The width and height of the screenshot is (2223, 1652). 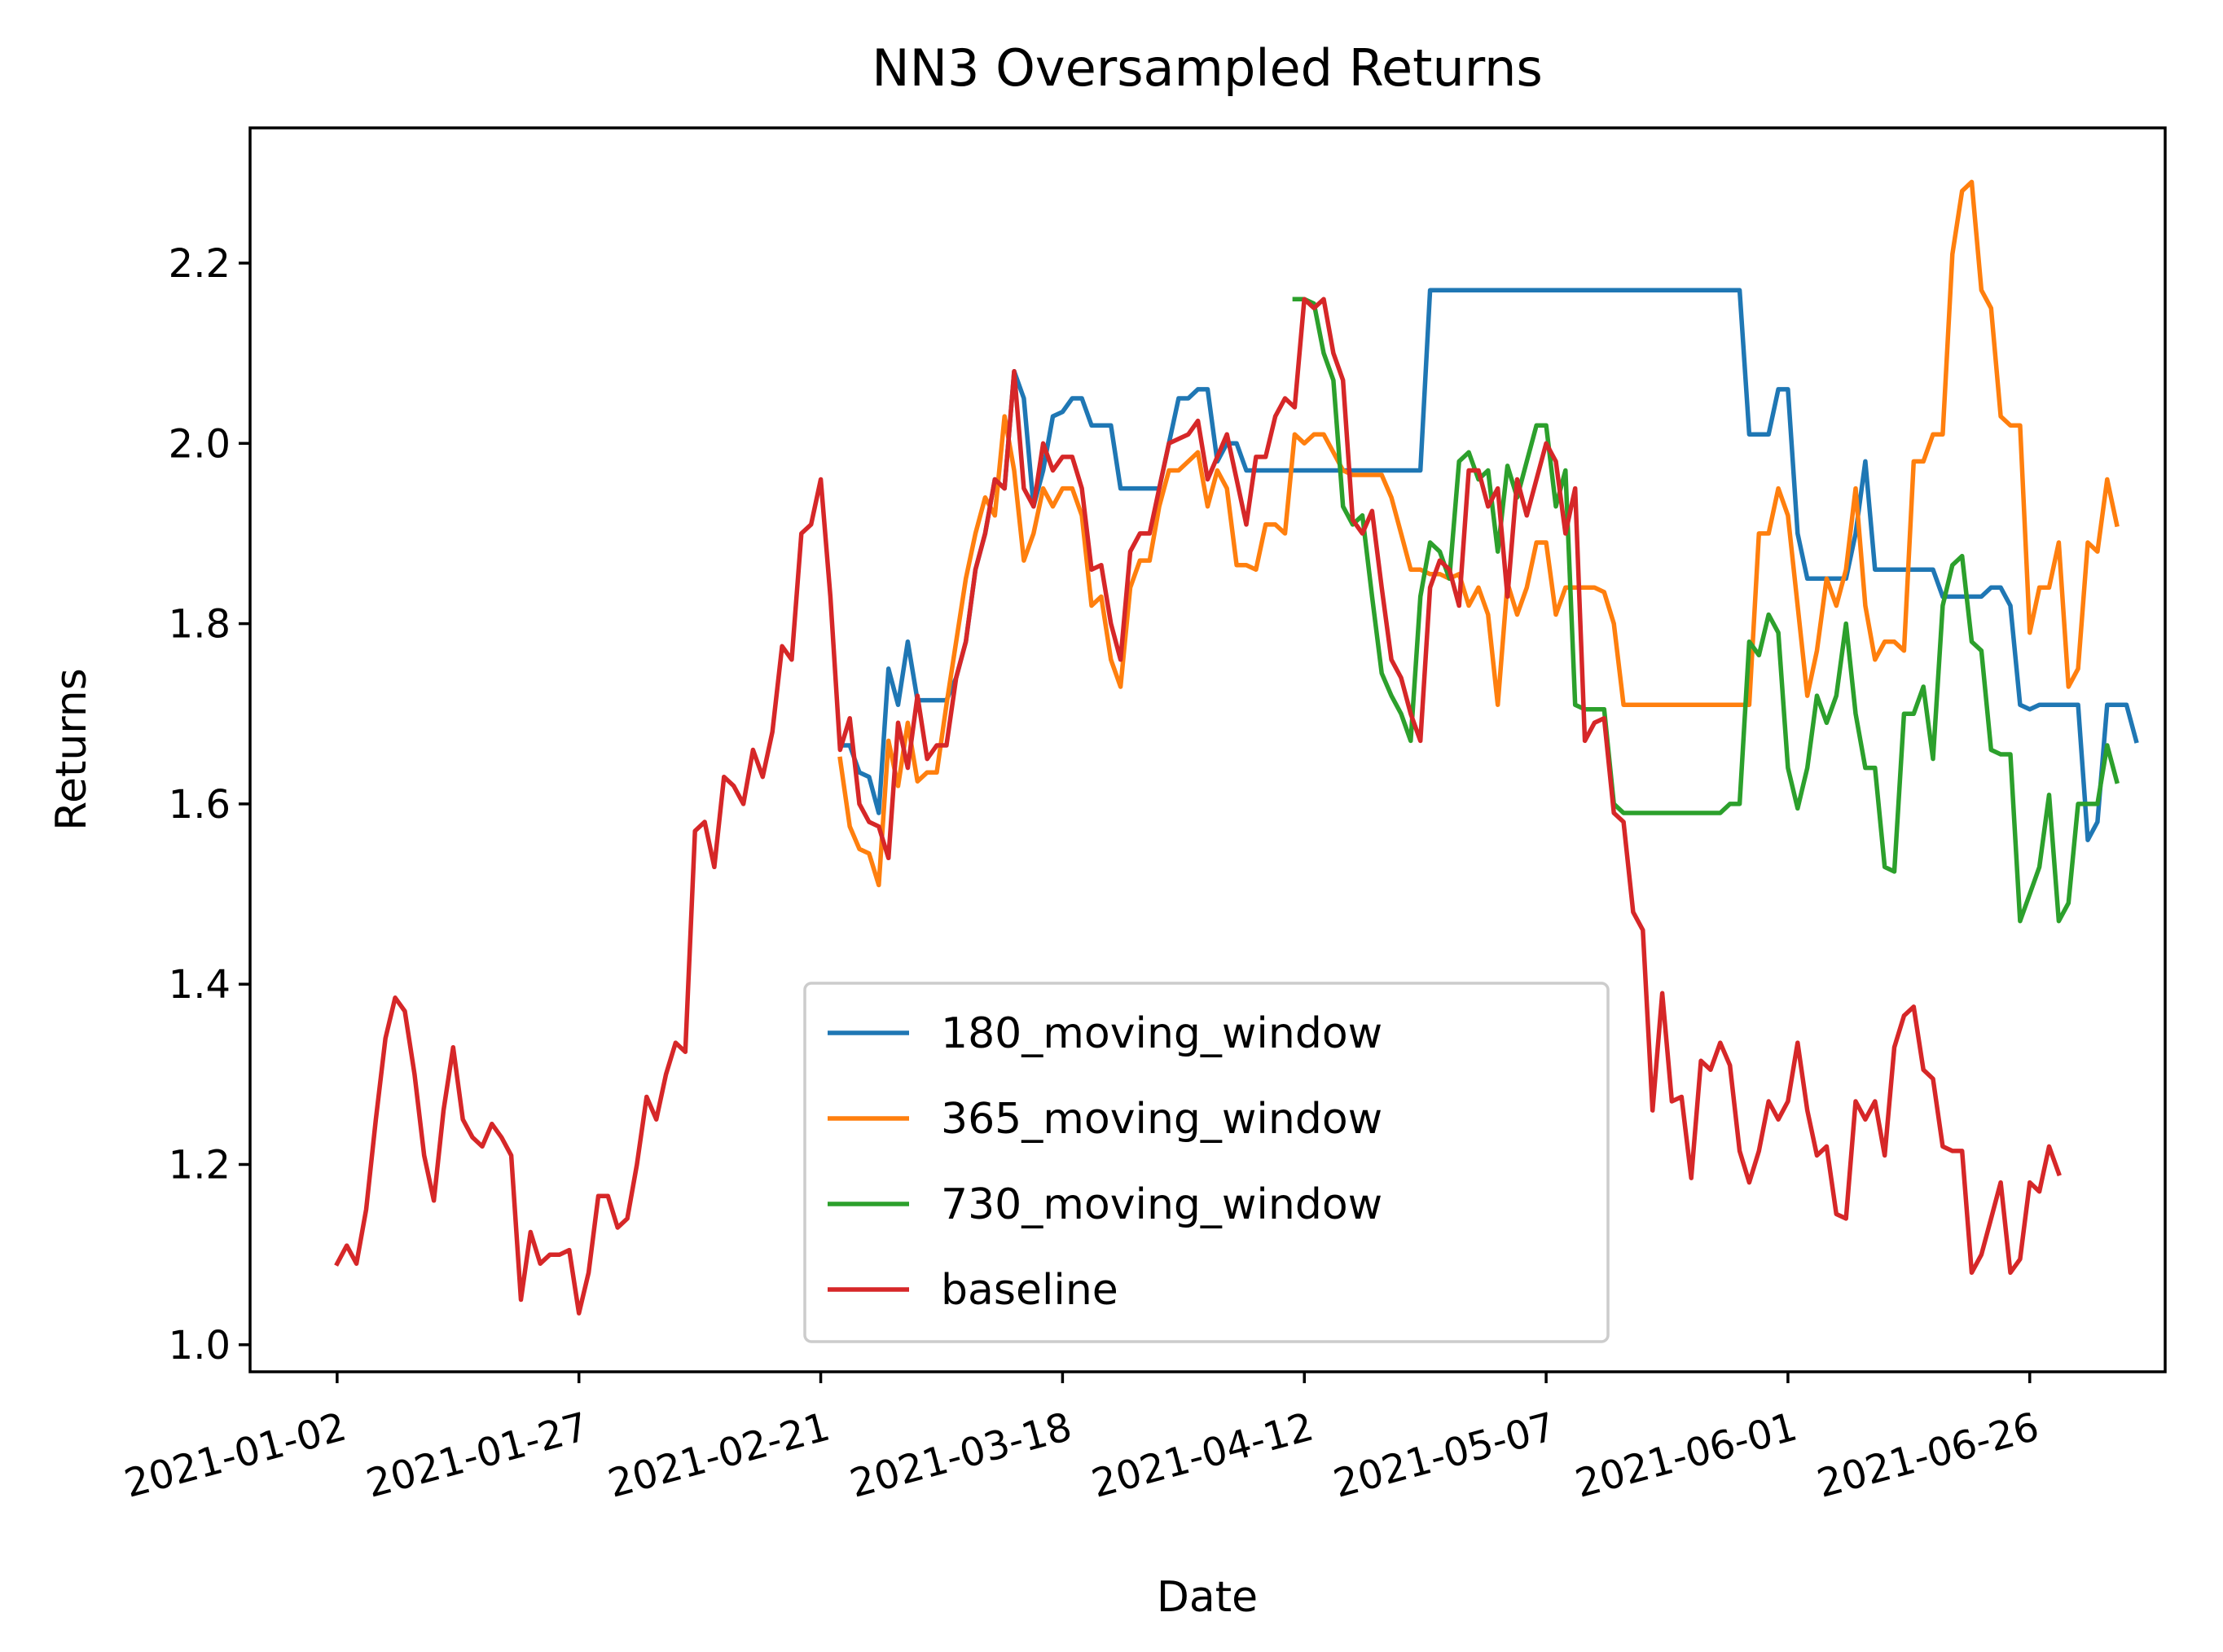 I want to click on legend-frame, so click(x=1206, y=1162).